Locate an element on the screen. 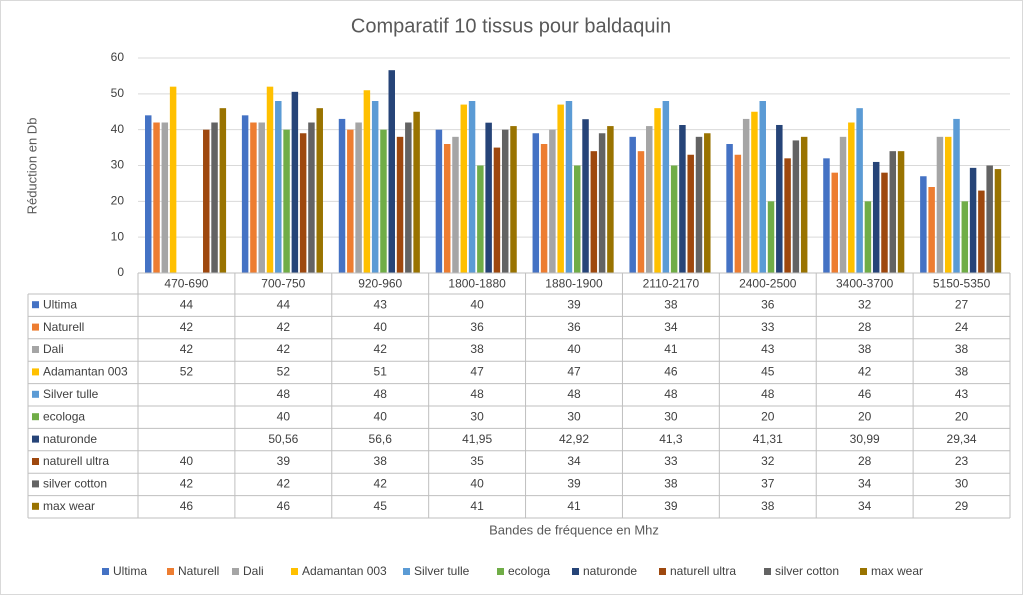 The width and height of the screenshot is (1023, 595). table-row-label: naturell ultra is located at coordinates (76, 461).